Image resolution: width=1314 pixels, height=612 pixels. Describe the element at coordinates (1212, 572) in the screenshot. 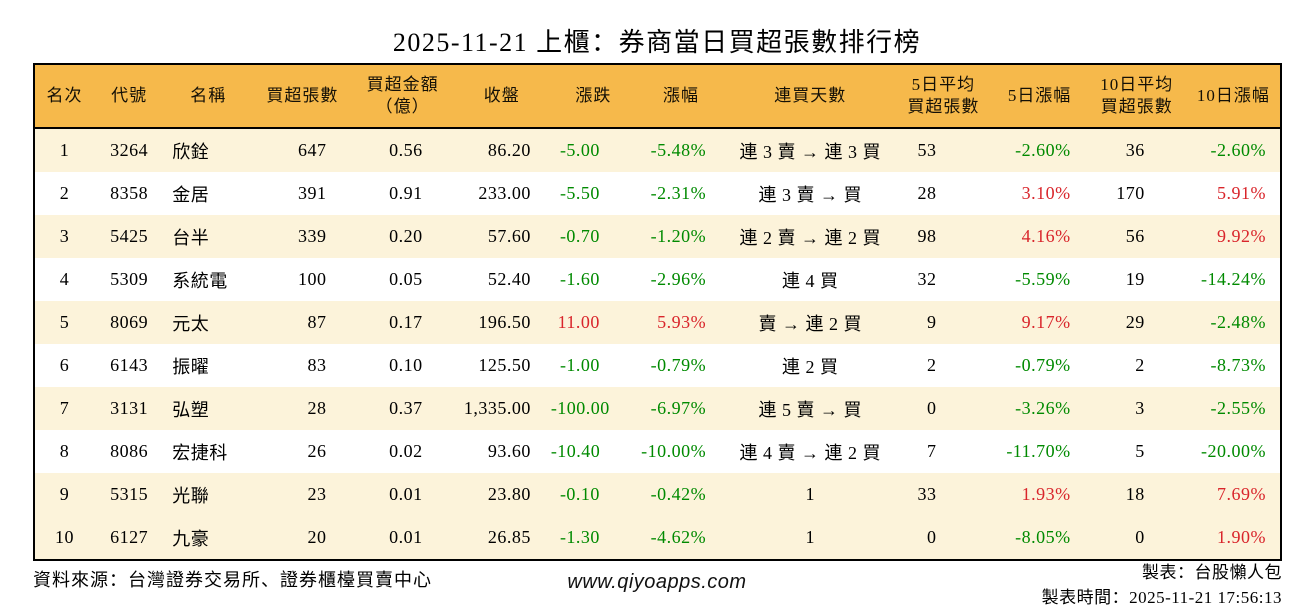

I see `maker-label: 製表：台股懶人包` at that location.